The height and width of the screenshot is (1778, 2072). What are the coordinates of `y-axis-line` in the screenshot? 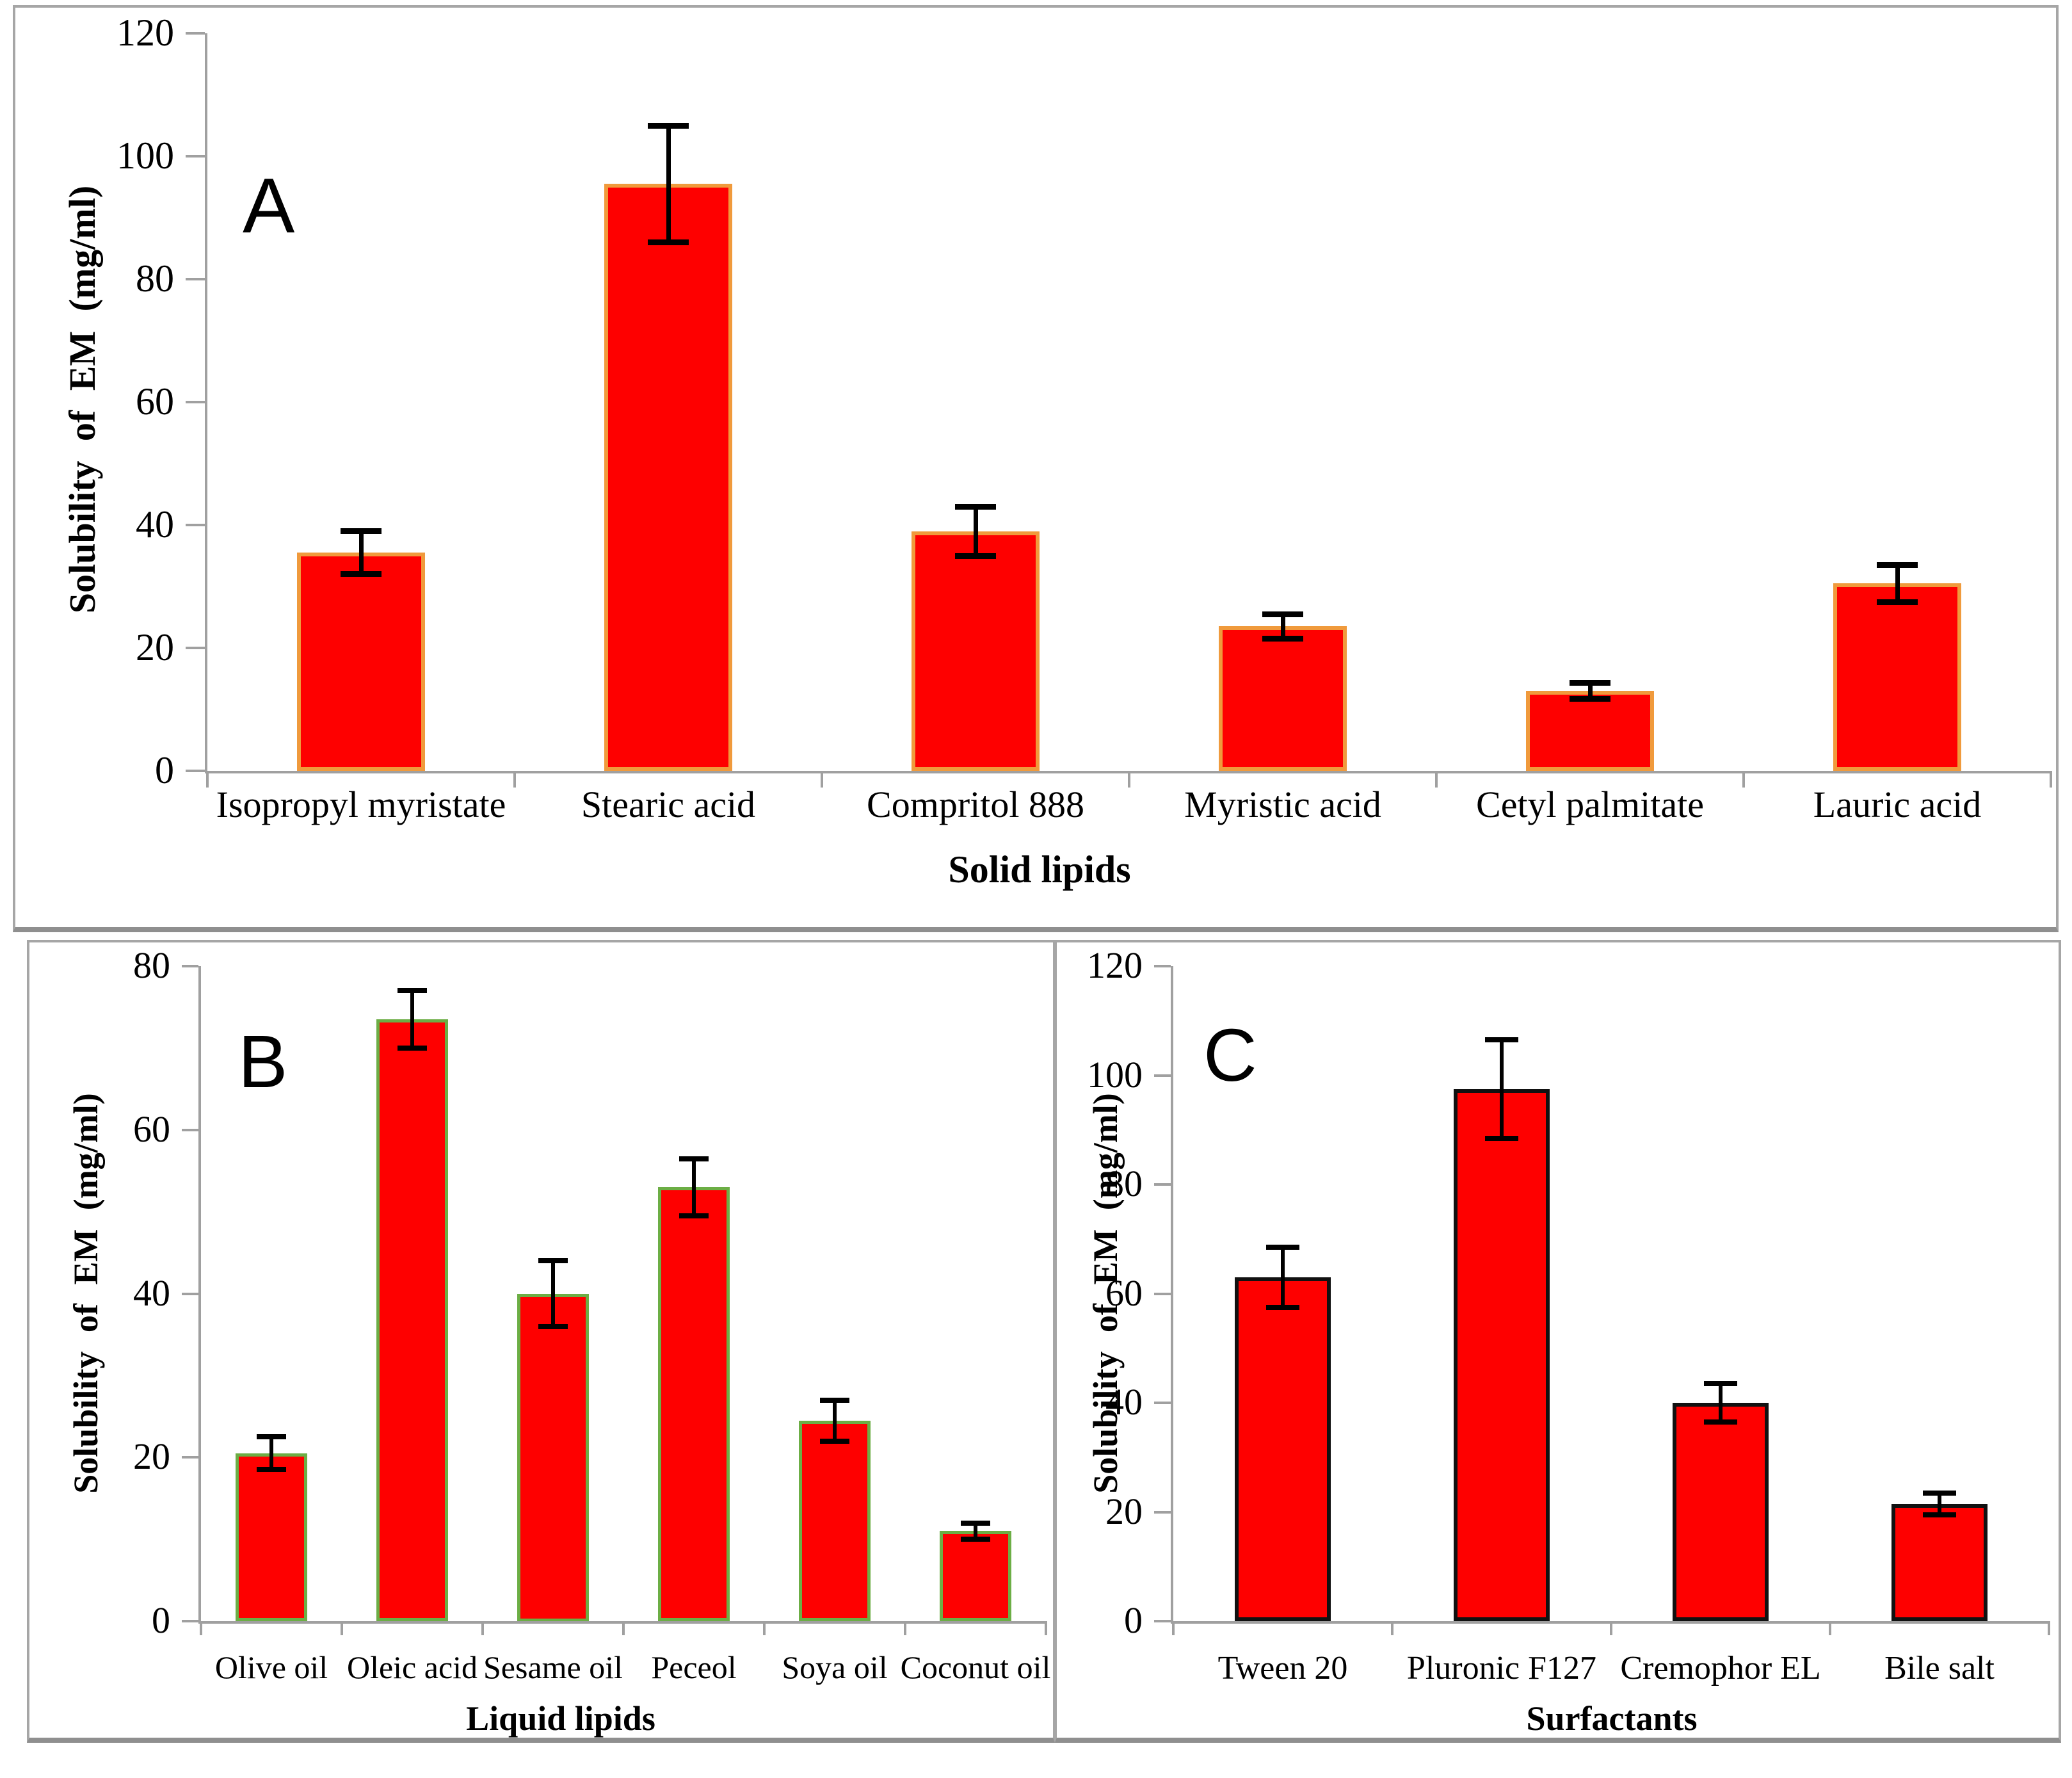 It's located at (199, 1293).